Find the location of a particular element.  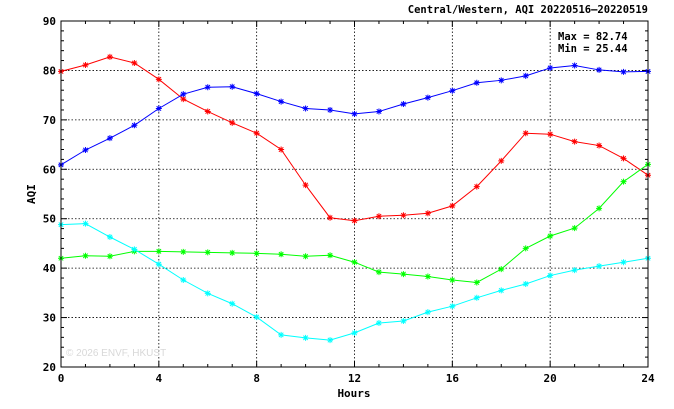

x-tick-label: 20 is located at coordinates (550, 378).